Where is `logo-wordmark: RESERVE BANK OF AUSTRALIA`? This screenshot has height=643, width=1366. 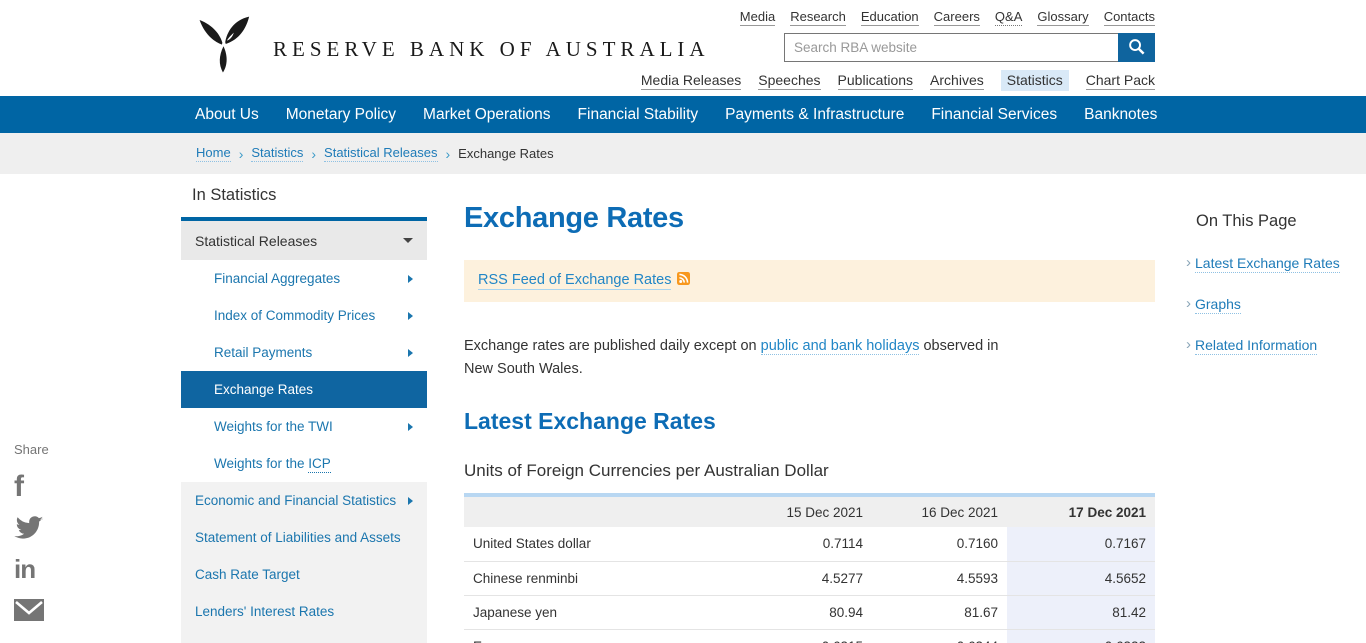 logo-wordmark: RESERVE BANK OF AUSTRALIA is located at coordinates (491, 49).